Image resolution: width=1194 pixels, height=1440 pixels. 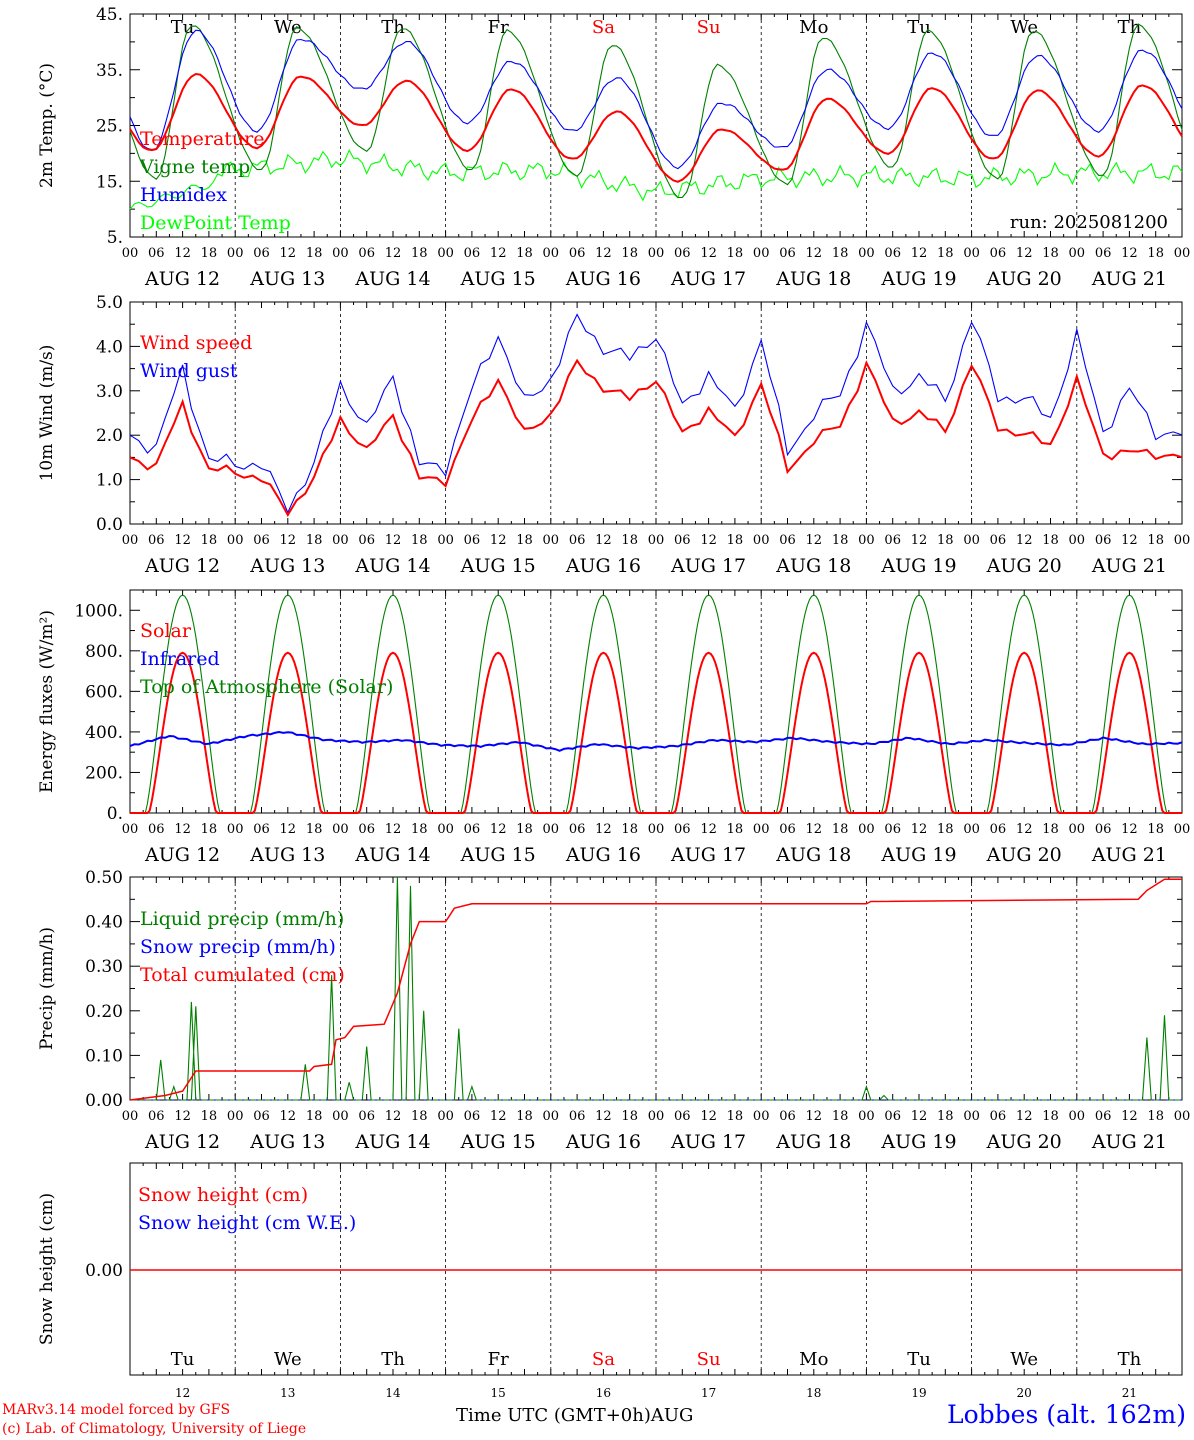 I want to click on date-label: AUG 19, so click(x=918, y=566).